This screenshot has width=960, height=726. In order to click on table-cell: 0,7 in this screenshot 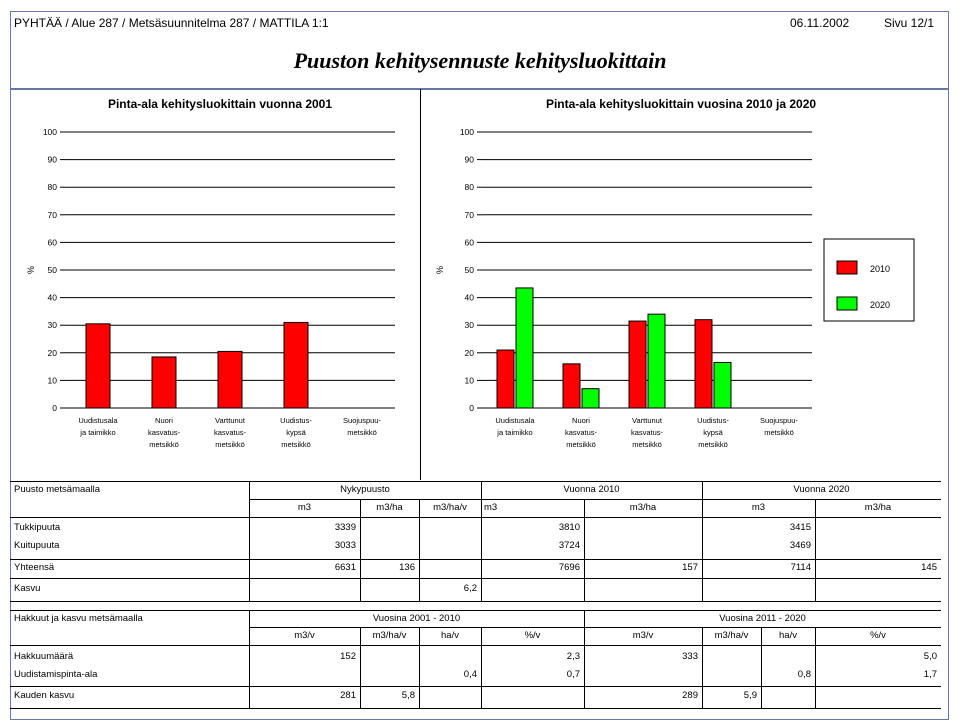, I will do `click(573, 674)`.